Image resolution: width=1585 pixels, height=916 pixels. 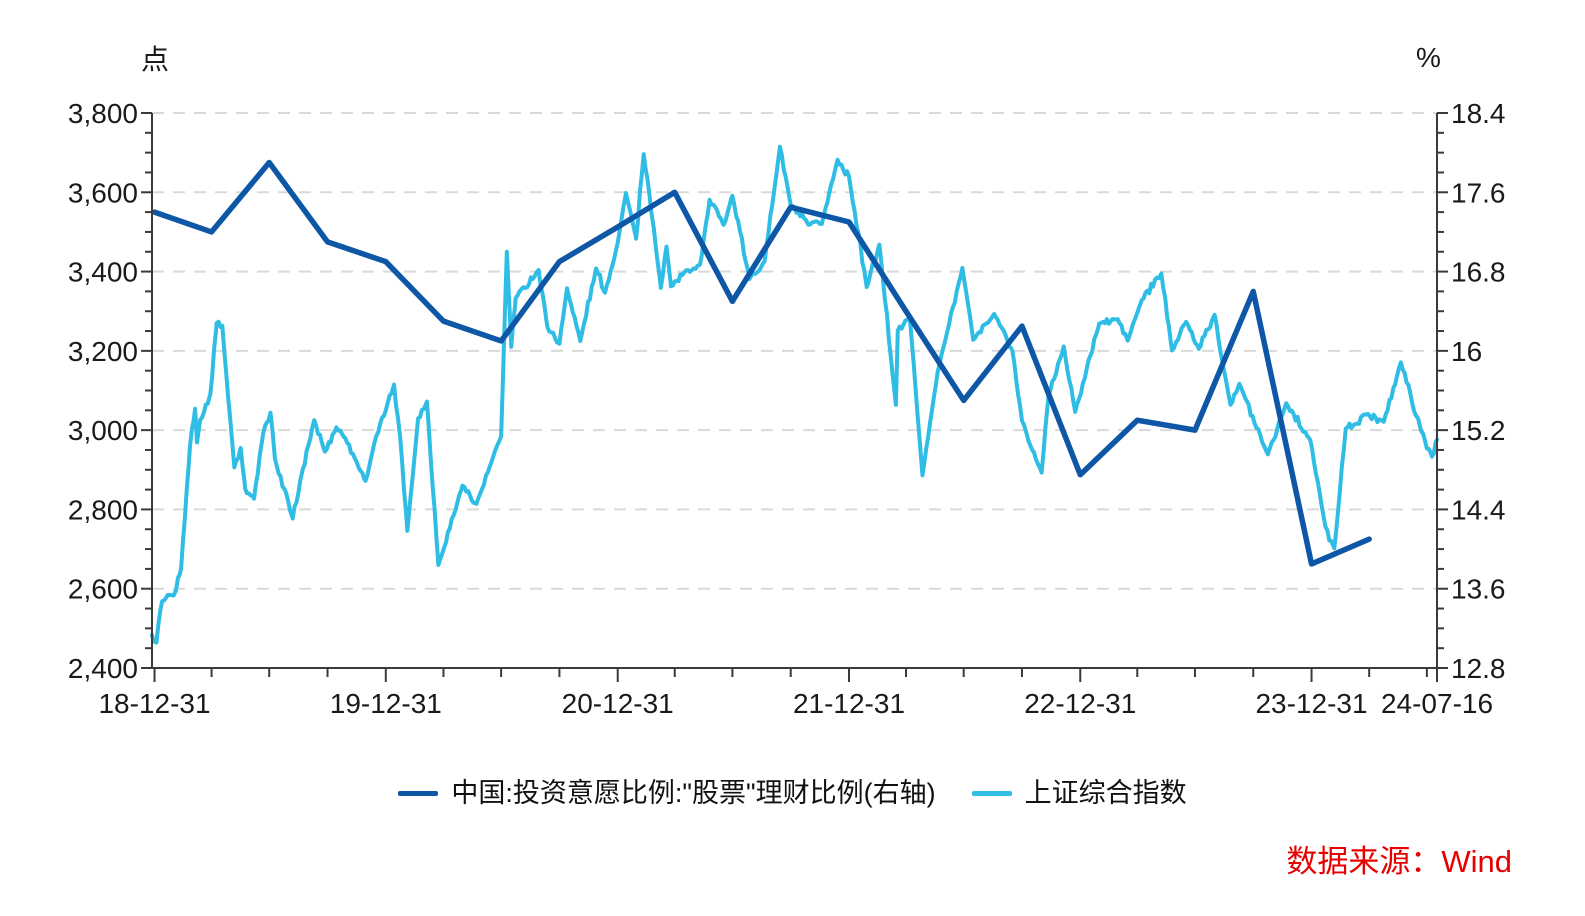 What do you see at coordinates (103, 272) in the screenshot?
I see `svg-text: 3,400` at bounding box center [103, 272].